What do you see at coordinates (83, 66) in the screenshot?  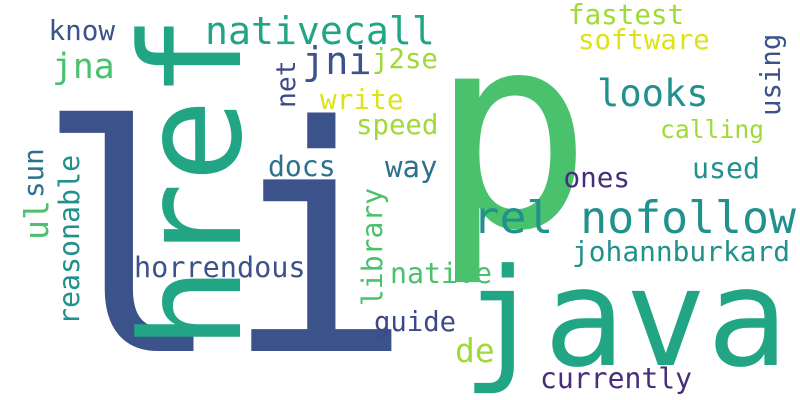 I see `word-jna: jna` at bounding box center [83, 66].